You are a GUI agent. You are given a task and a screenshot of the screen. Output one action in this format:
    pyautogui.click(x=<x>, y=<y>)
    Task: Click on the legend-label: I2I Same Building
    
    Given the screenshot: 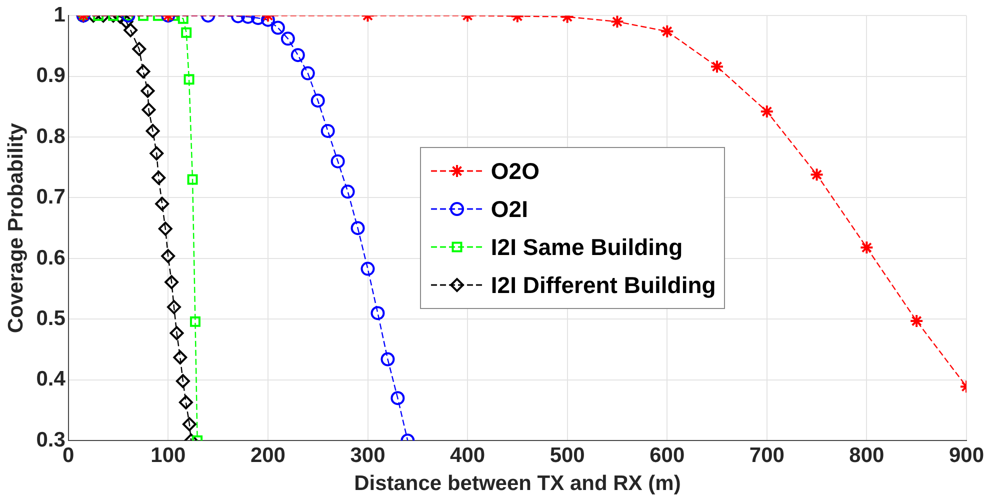 What is the action you would take?
    pyautogui.click(x=586, y=247)
    